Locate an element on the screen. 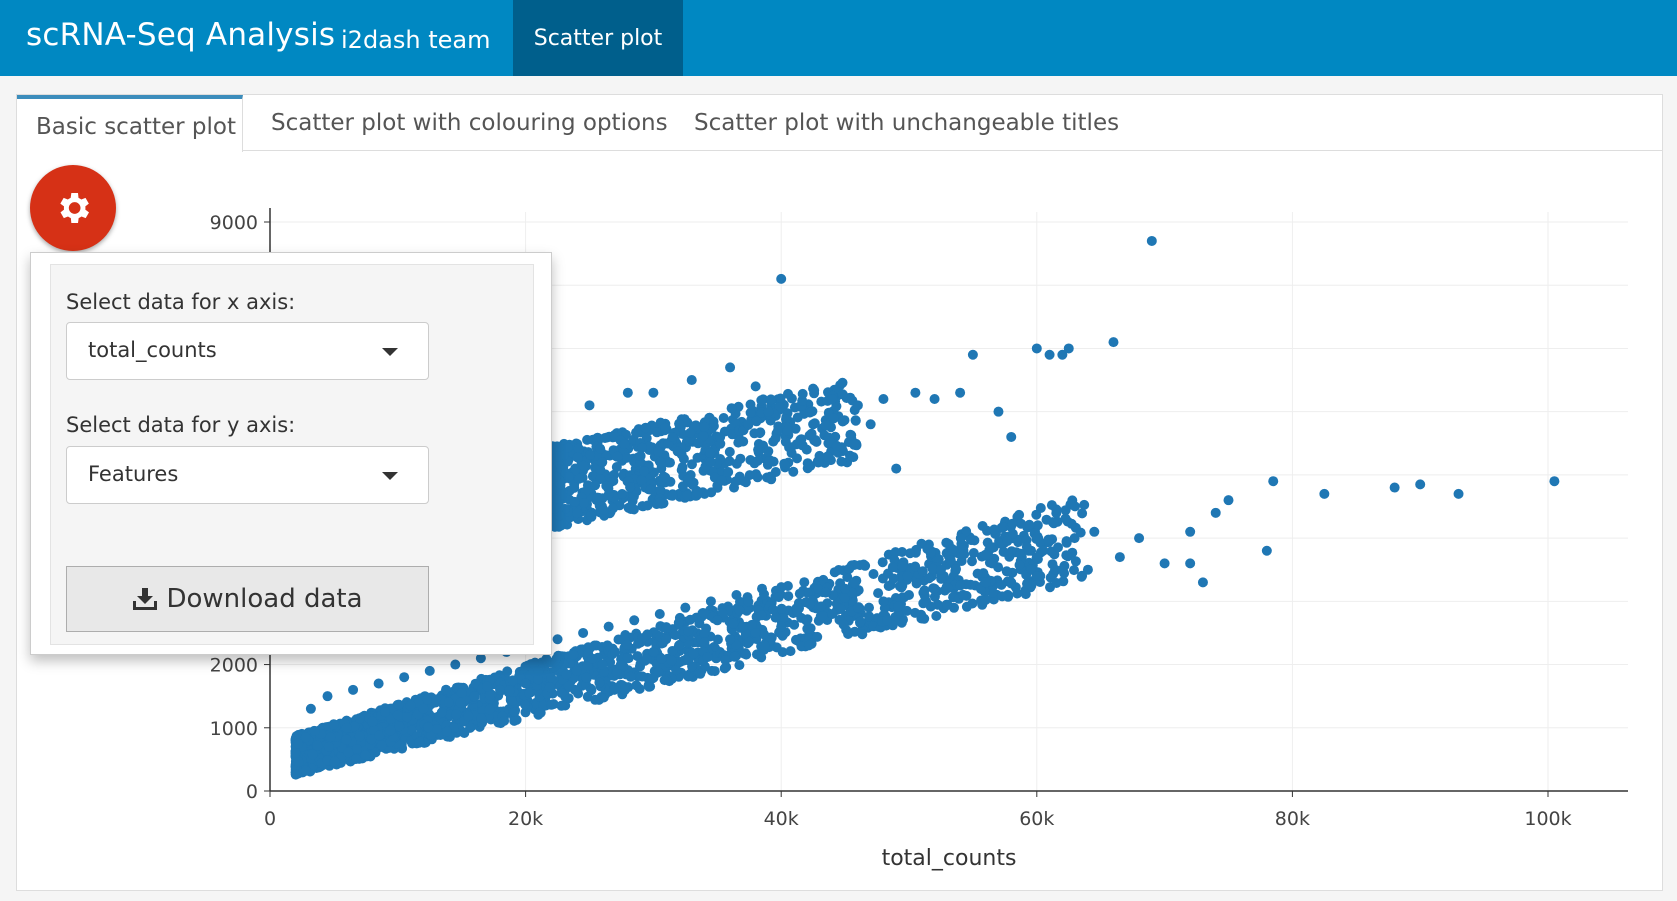  nav-tab-scatter-plot: Scatter plot is located at coordinates (598, 38).